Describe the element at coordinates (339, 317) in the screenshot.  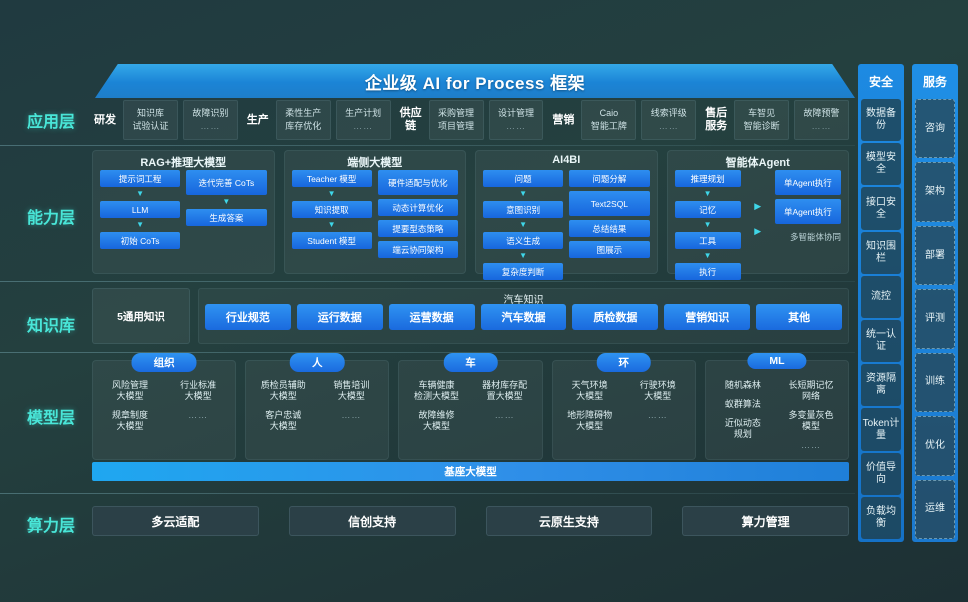
I see `knowledge-tag: 运行数据` at that location.